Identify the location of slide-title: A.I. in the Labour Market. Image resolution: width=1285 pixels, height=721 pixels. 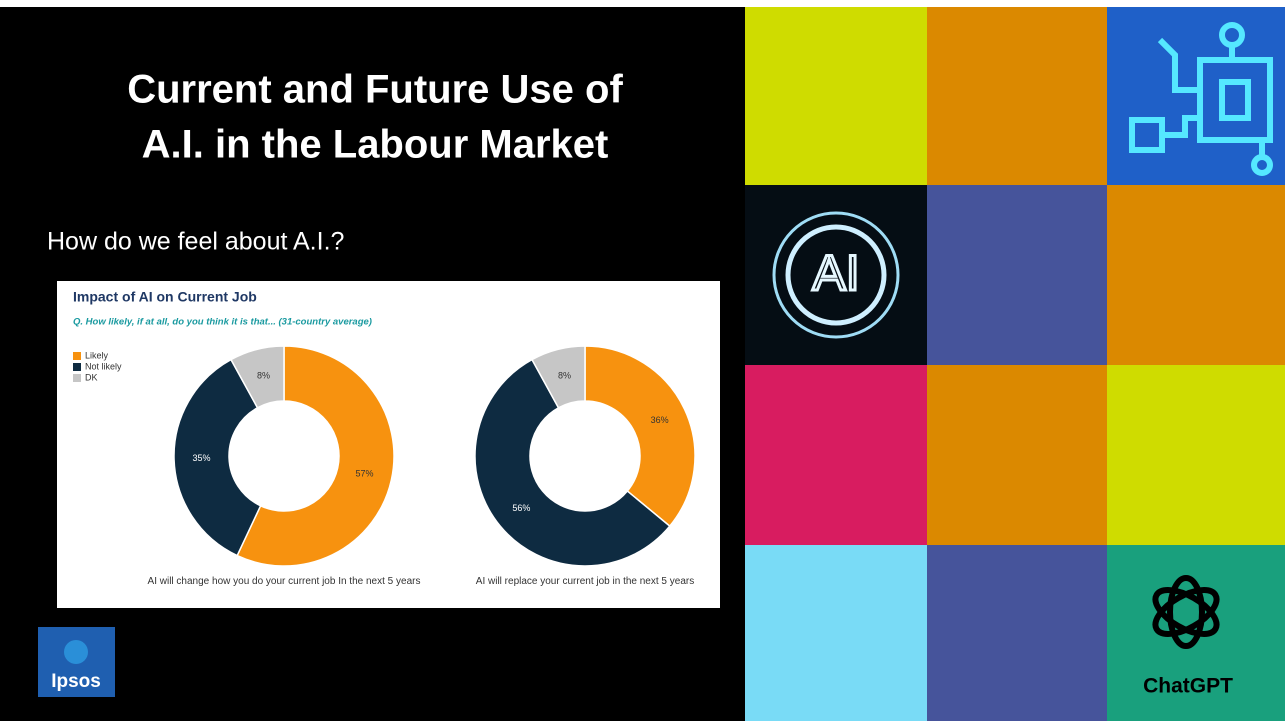
(375, 145).